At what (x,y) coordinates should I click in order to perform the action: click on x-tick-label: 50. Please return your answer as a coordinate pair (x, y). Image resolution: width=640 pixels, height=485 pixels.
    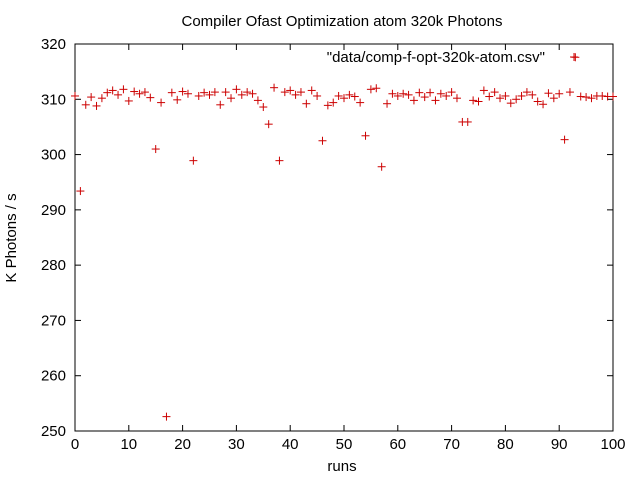
    Looking at the image, I should click on (344, 444).